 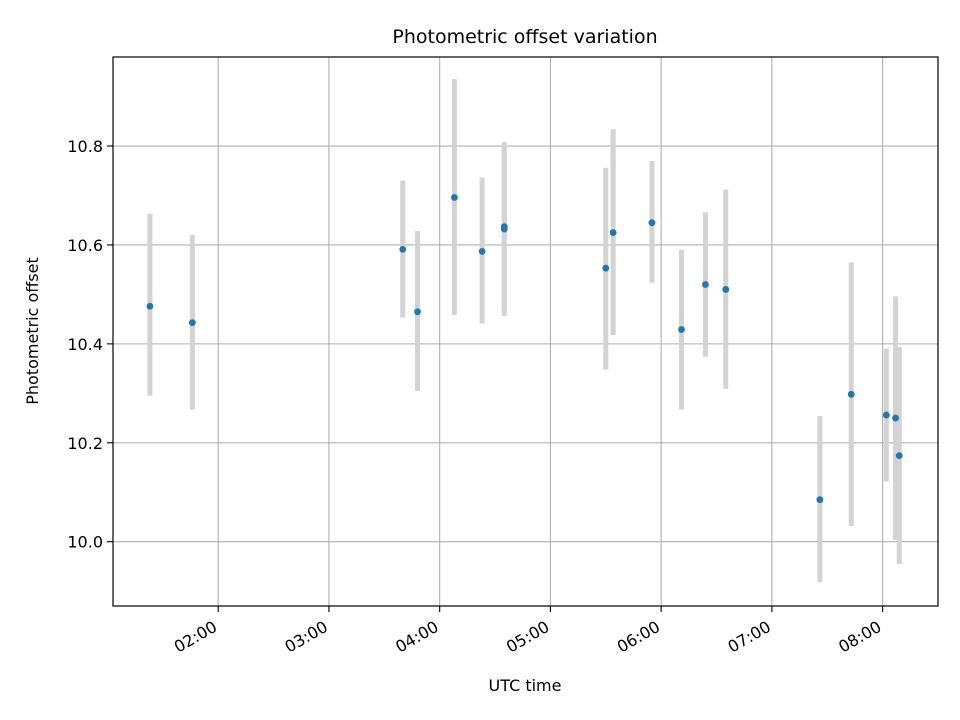 What do you see at coordinates (32, 331) in the screenshot?
I see `y-axis-label: Photometric offset` at bounding box center [32, 331].